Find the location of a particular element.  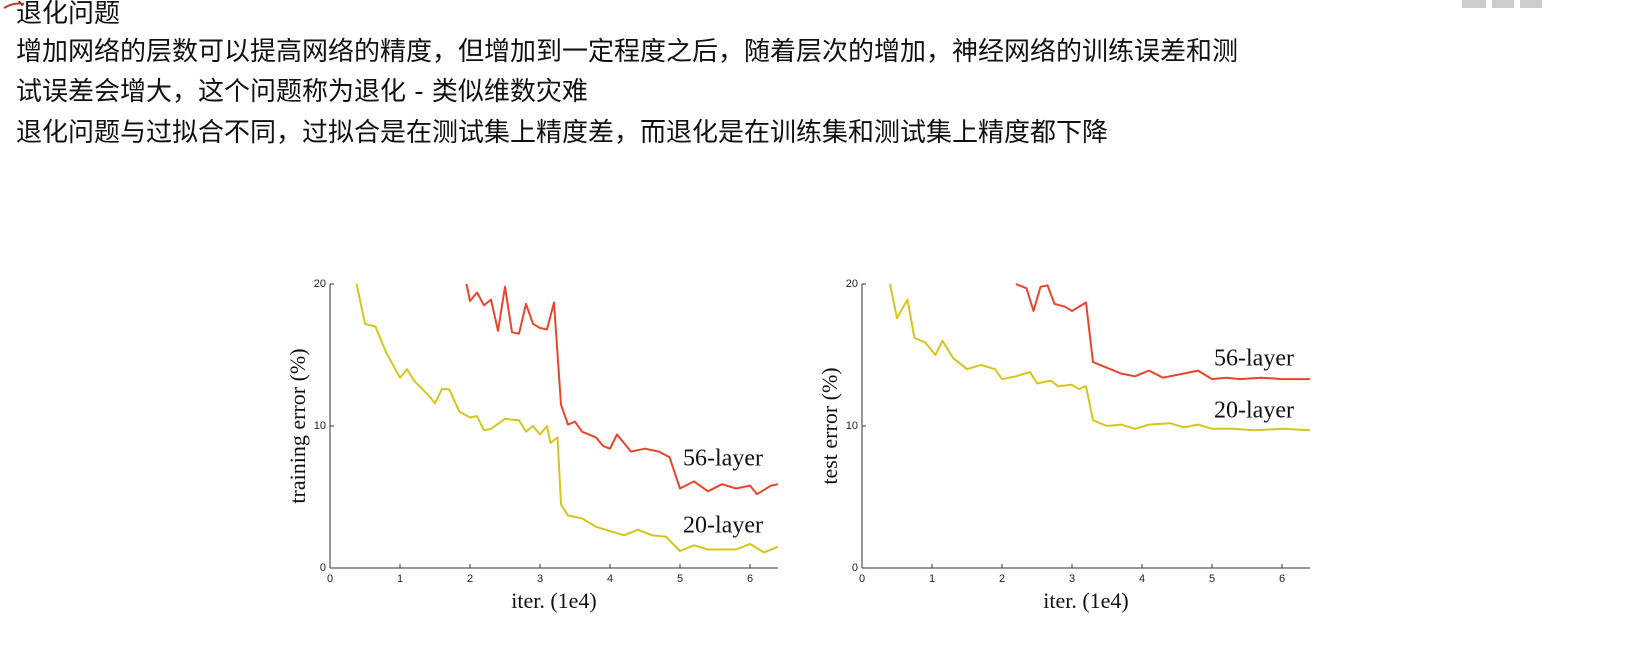

text-line: 试误差会增大，这个问题称为退化 - 类似维数灾难 is located at coordinates (302, 92).